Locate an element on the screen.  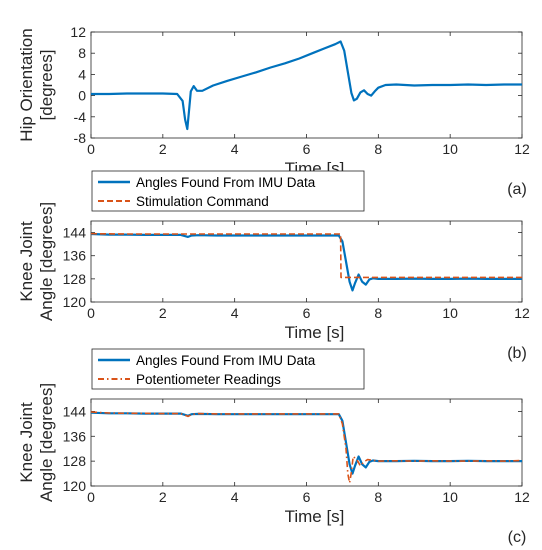
legend-entry-label: Stimulation Command is located at coordinates (202, 201).